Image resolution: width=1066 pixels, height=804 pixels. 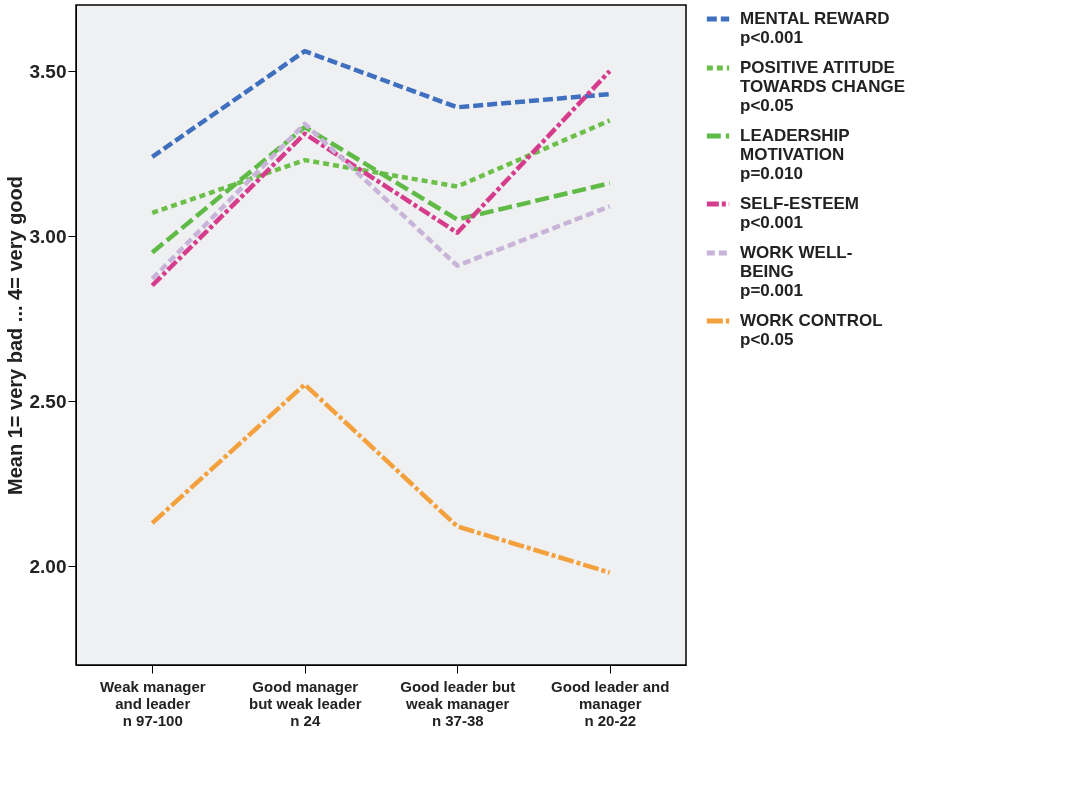 What do you see at coordinates (152, 703) in the screenshot?
I see `x-tick-label: Weak manager and leader n 97-100` at bounding box center [152, 703].